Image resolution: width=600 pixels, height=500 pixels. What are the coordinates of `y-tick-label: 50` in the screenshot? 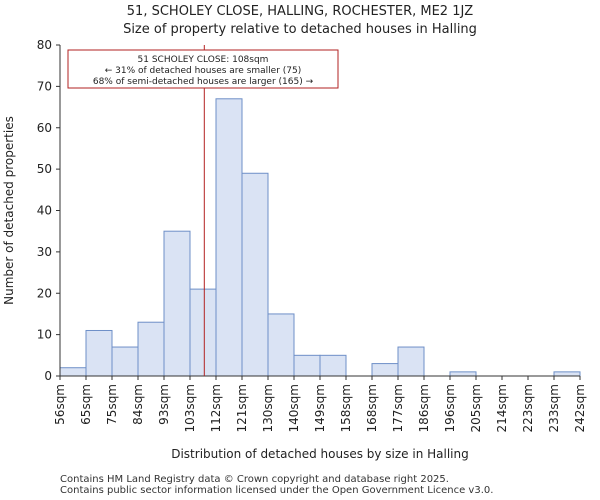 It's located at (44, 169).